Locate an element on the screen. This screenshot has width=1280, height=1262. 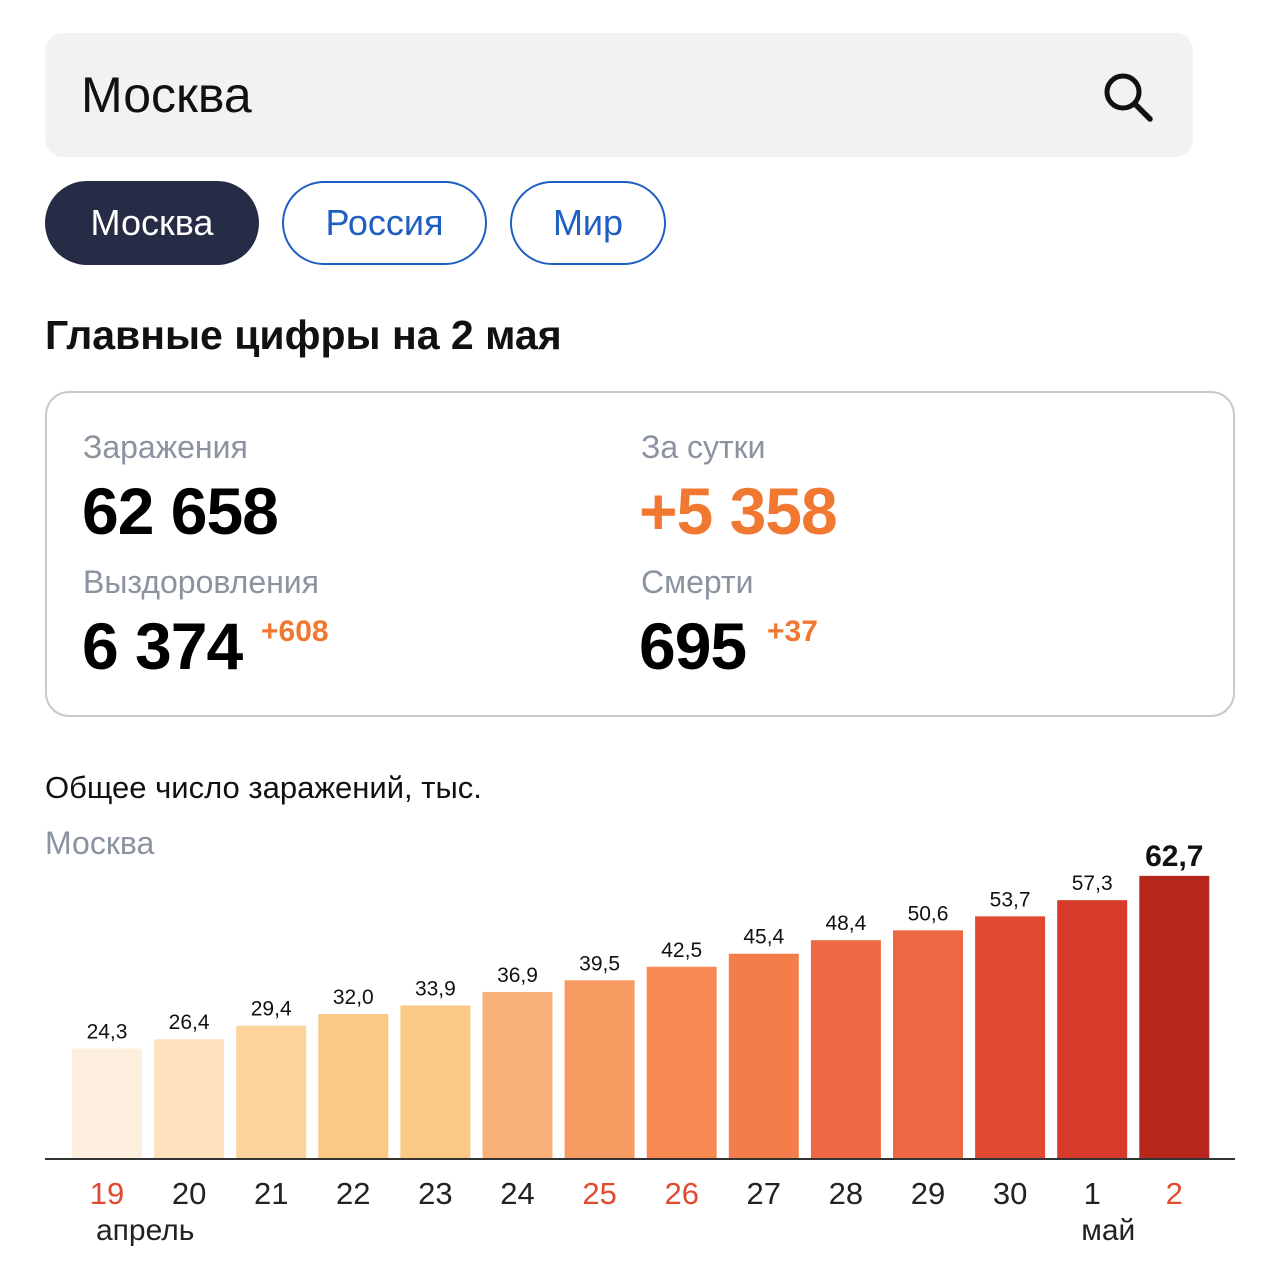
bar-value-label: 57,3 is located at coordinates (1092, 883).